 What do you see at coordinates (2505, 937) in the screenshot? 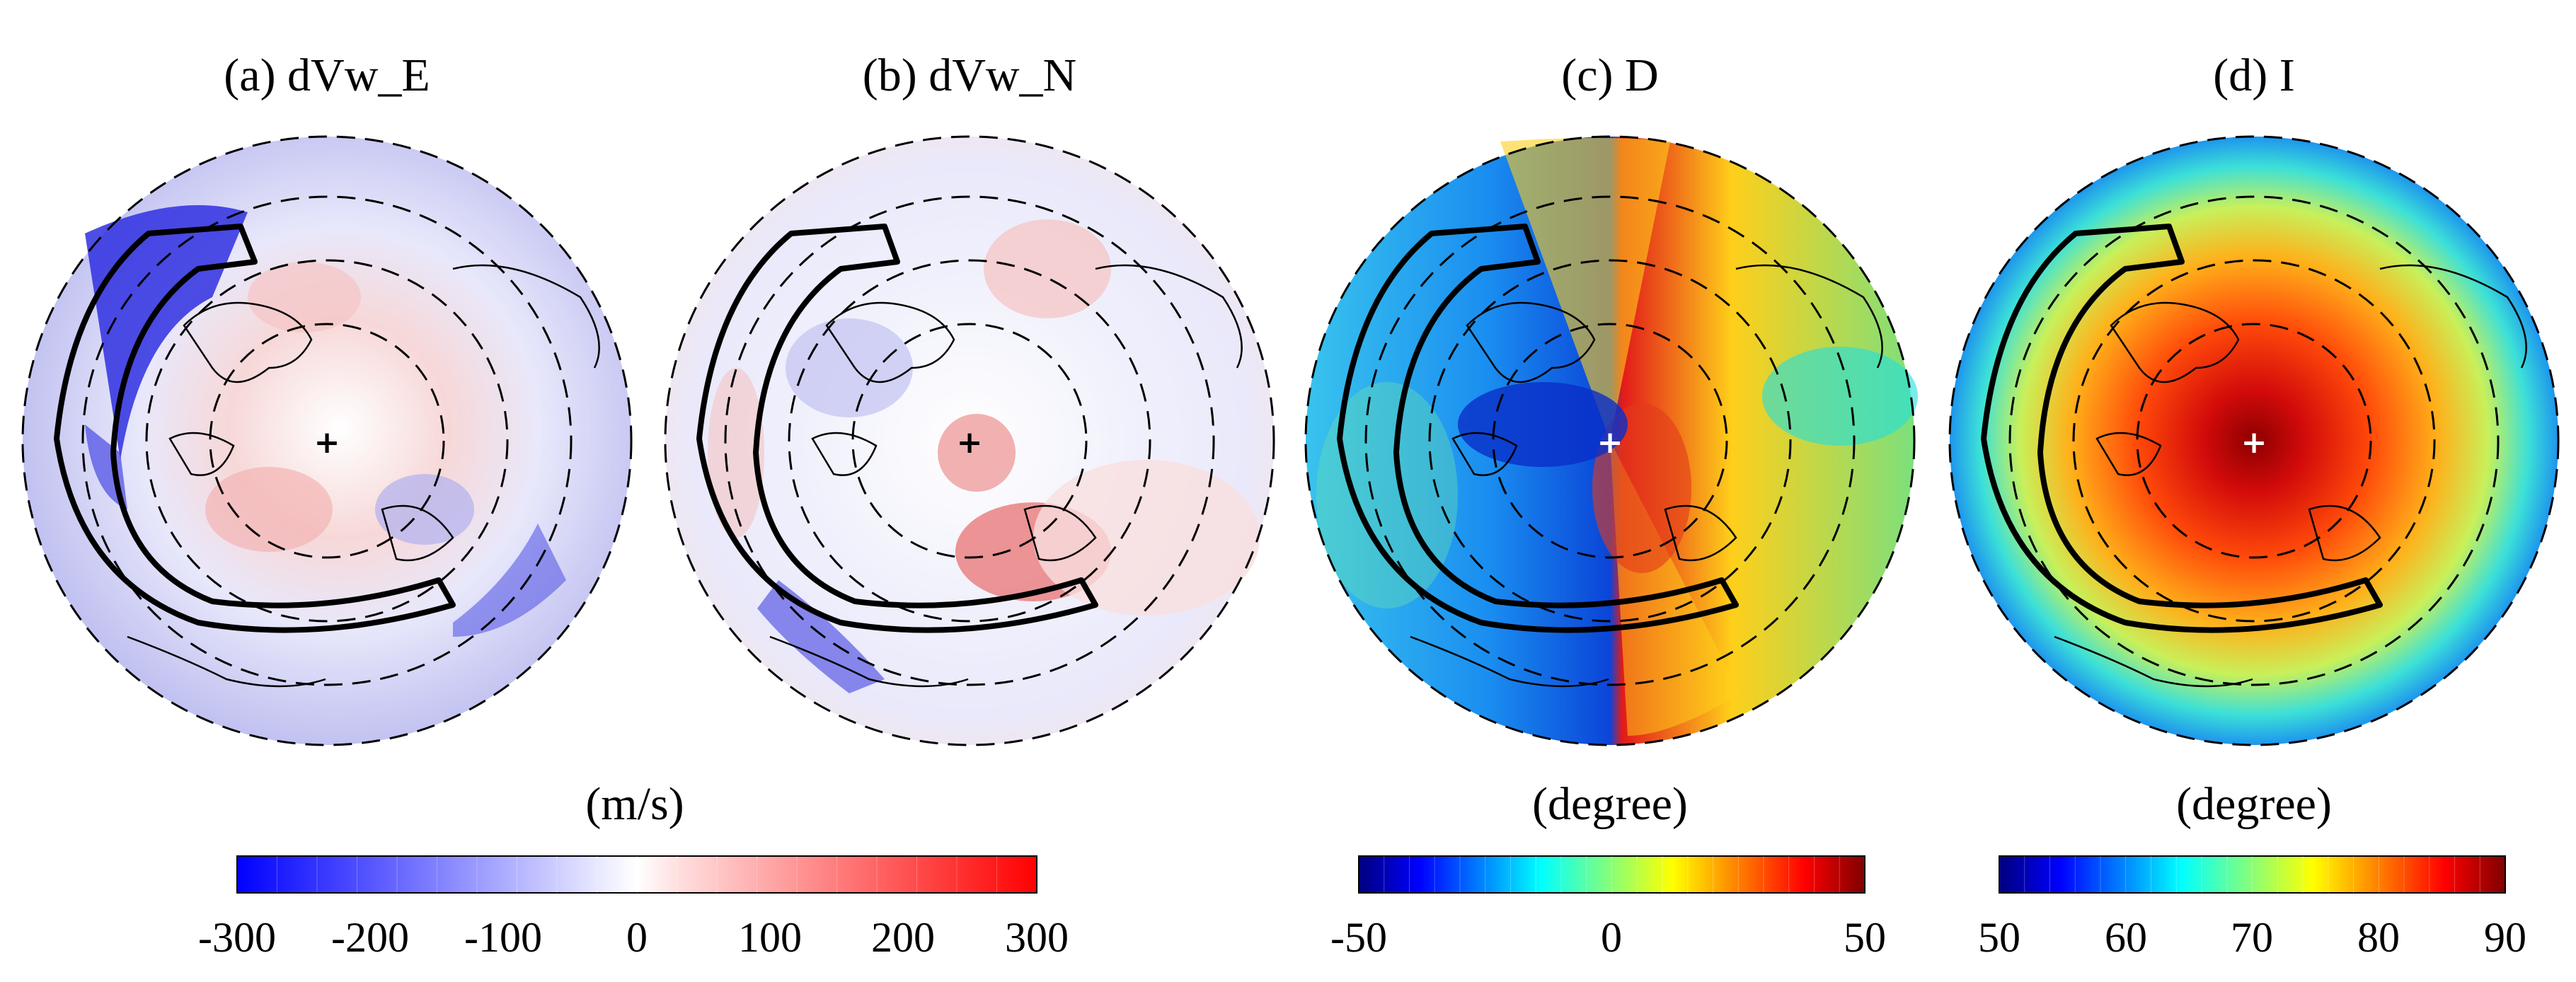
I see `colorbar-tick-label: 90` at bounding box center [2505, 937].